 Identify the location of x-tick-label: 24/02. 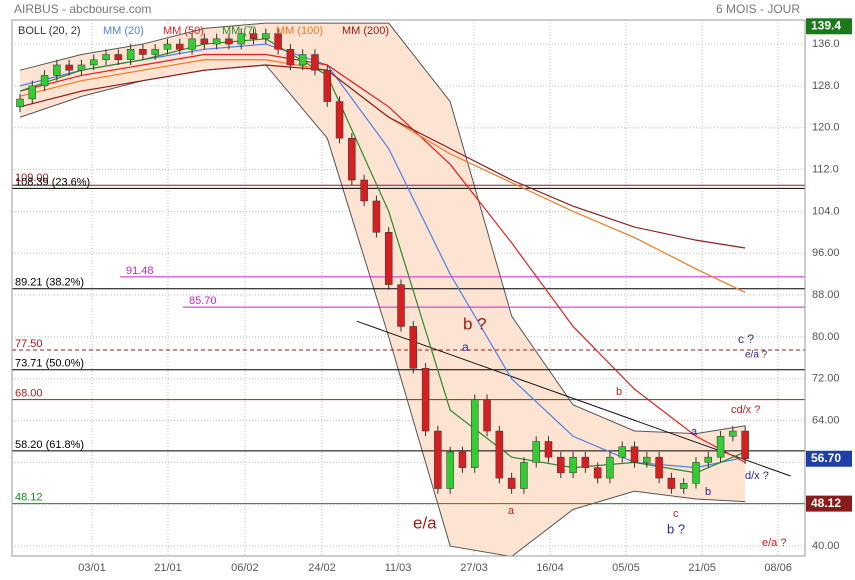
(322, 568).